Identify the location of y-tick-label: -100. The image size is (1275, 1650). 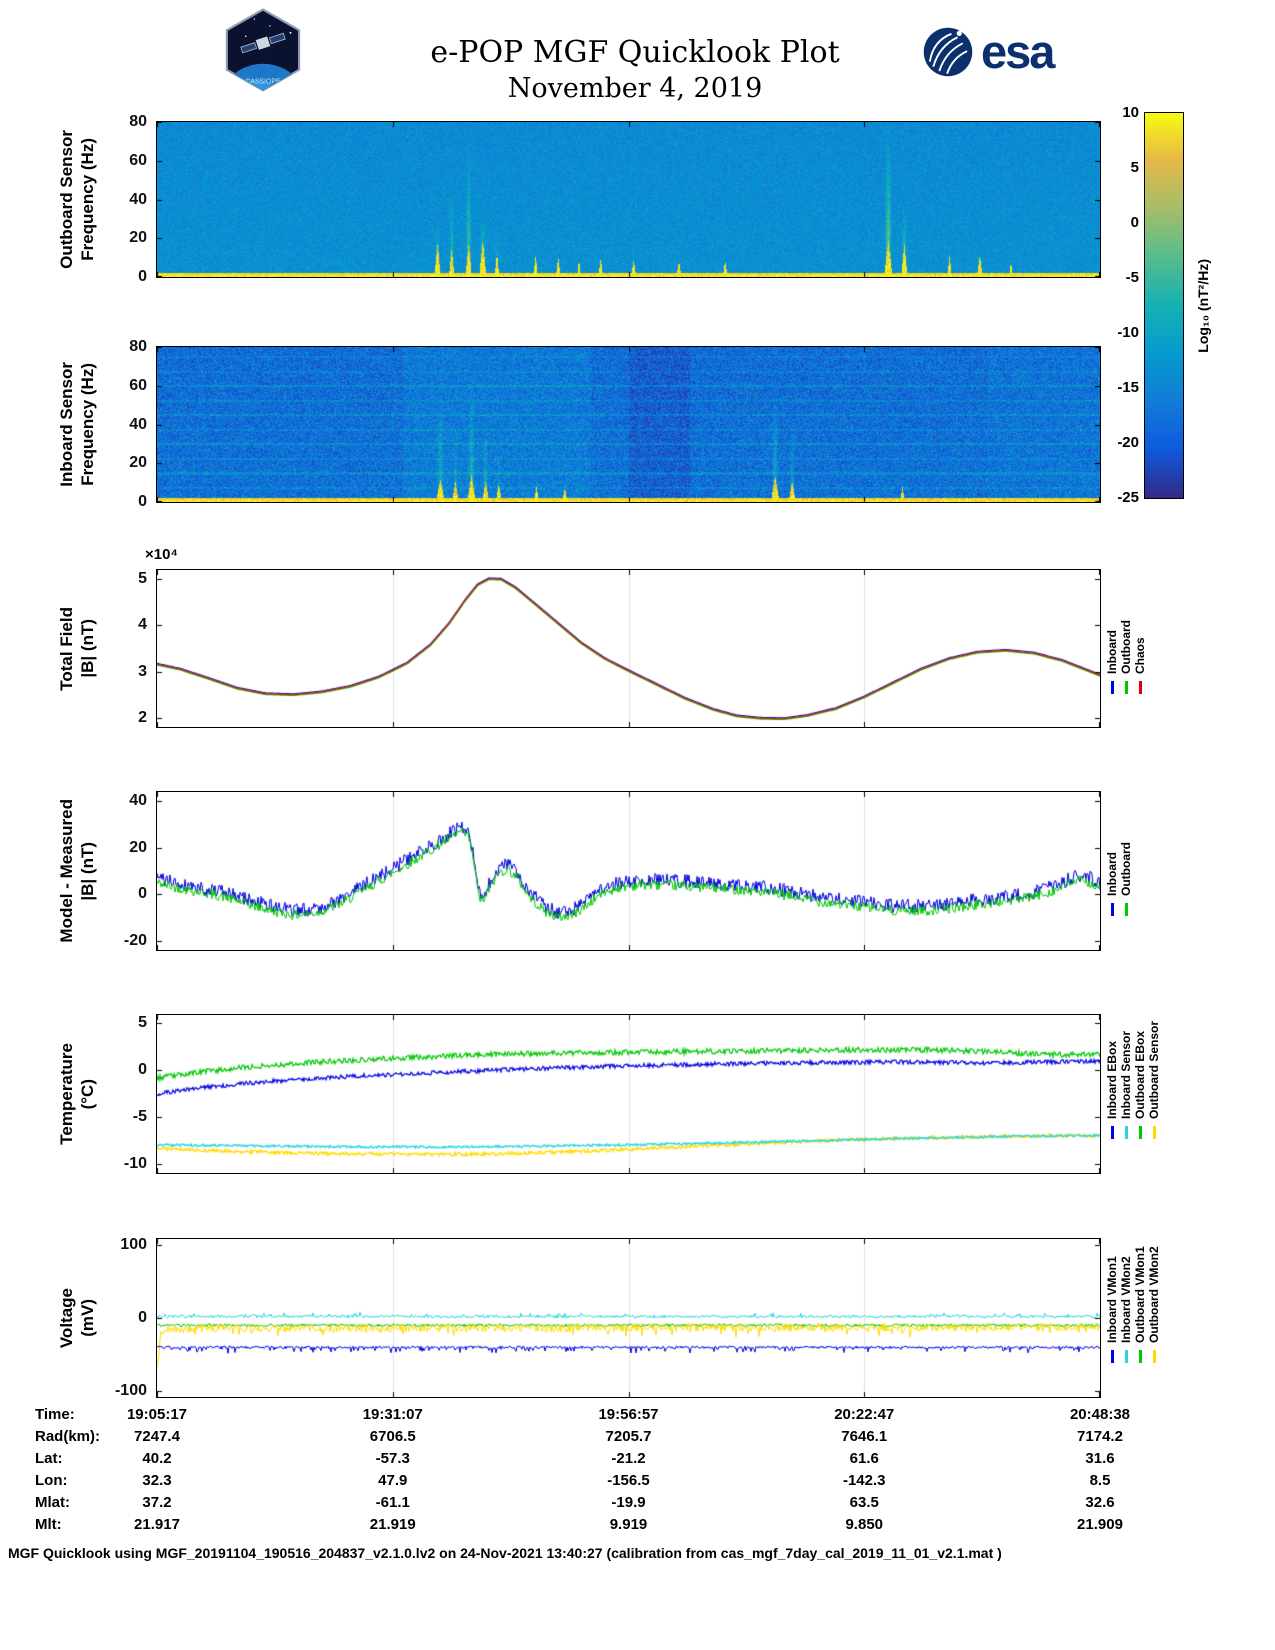
(130, 1391).